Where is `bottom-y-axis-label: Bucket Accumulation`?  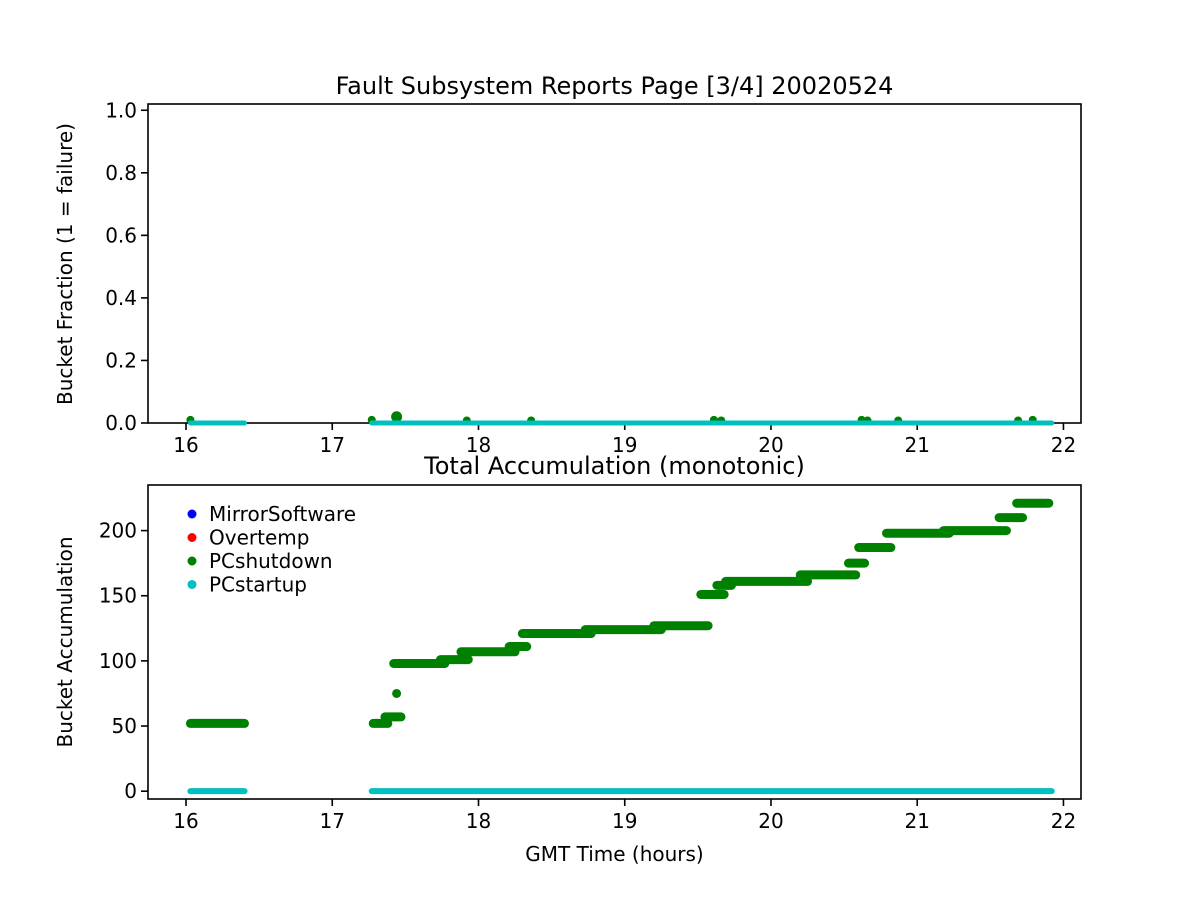 bottom-y-axis-label: Bucket Accumulation is located at coordinates (65, 641).